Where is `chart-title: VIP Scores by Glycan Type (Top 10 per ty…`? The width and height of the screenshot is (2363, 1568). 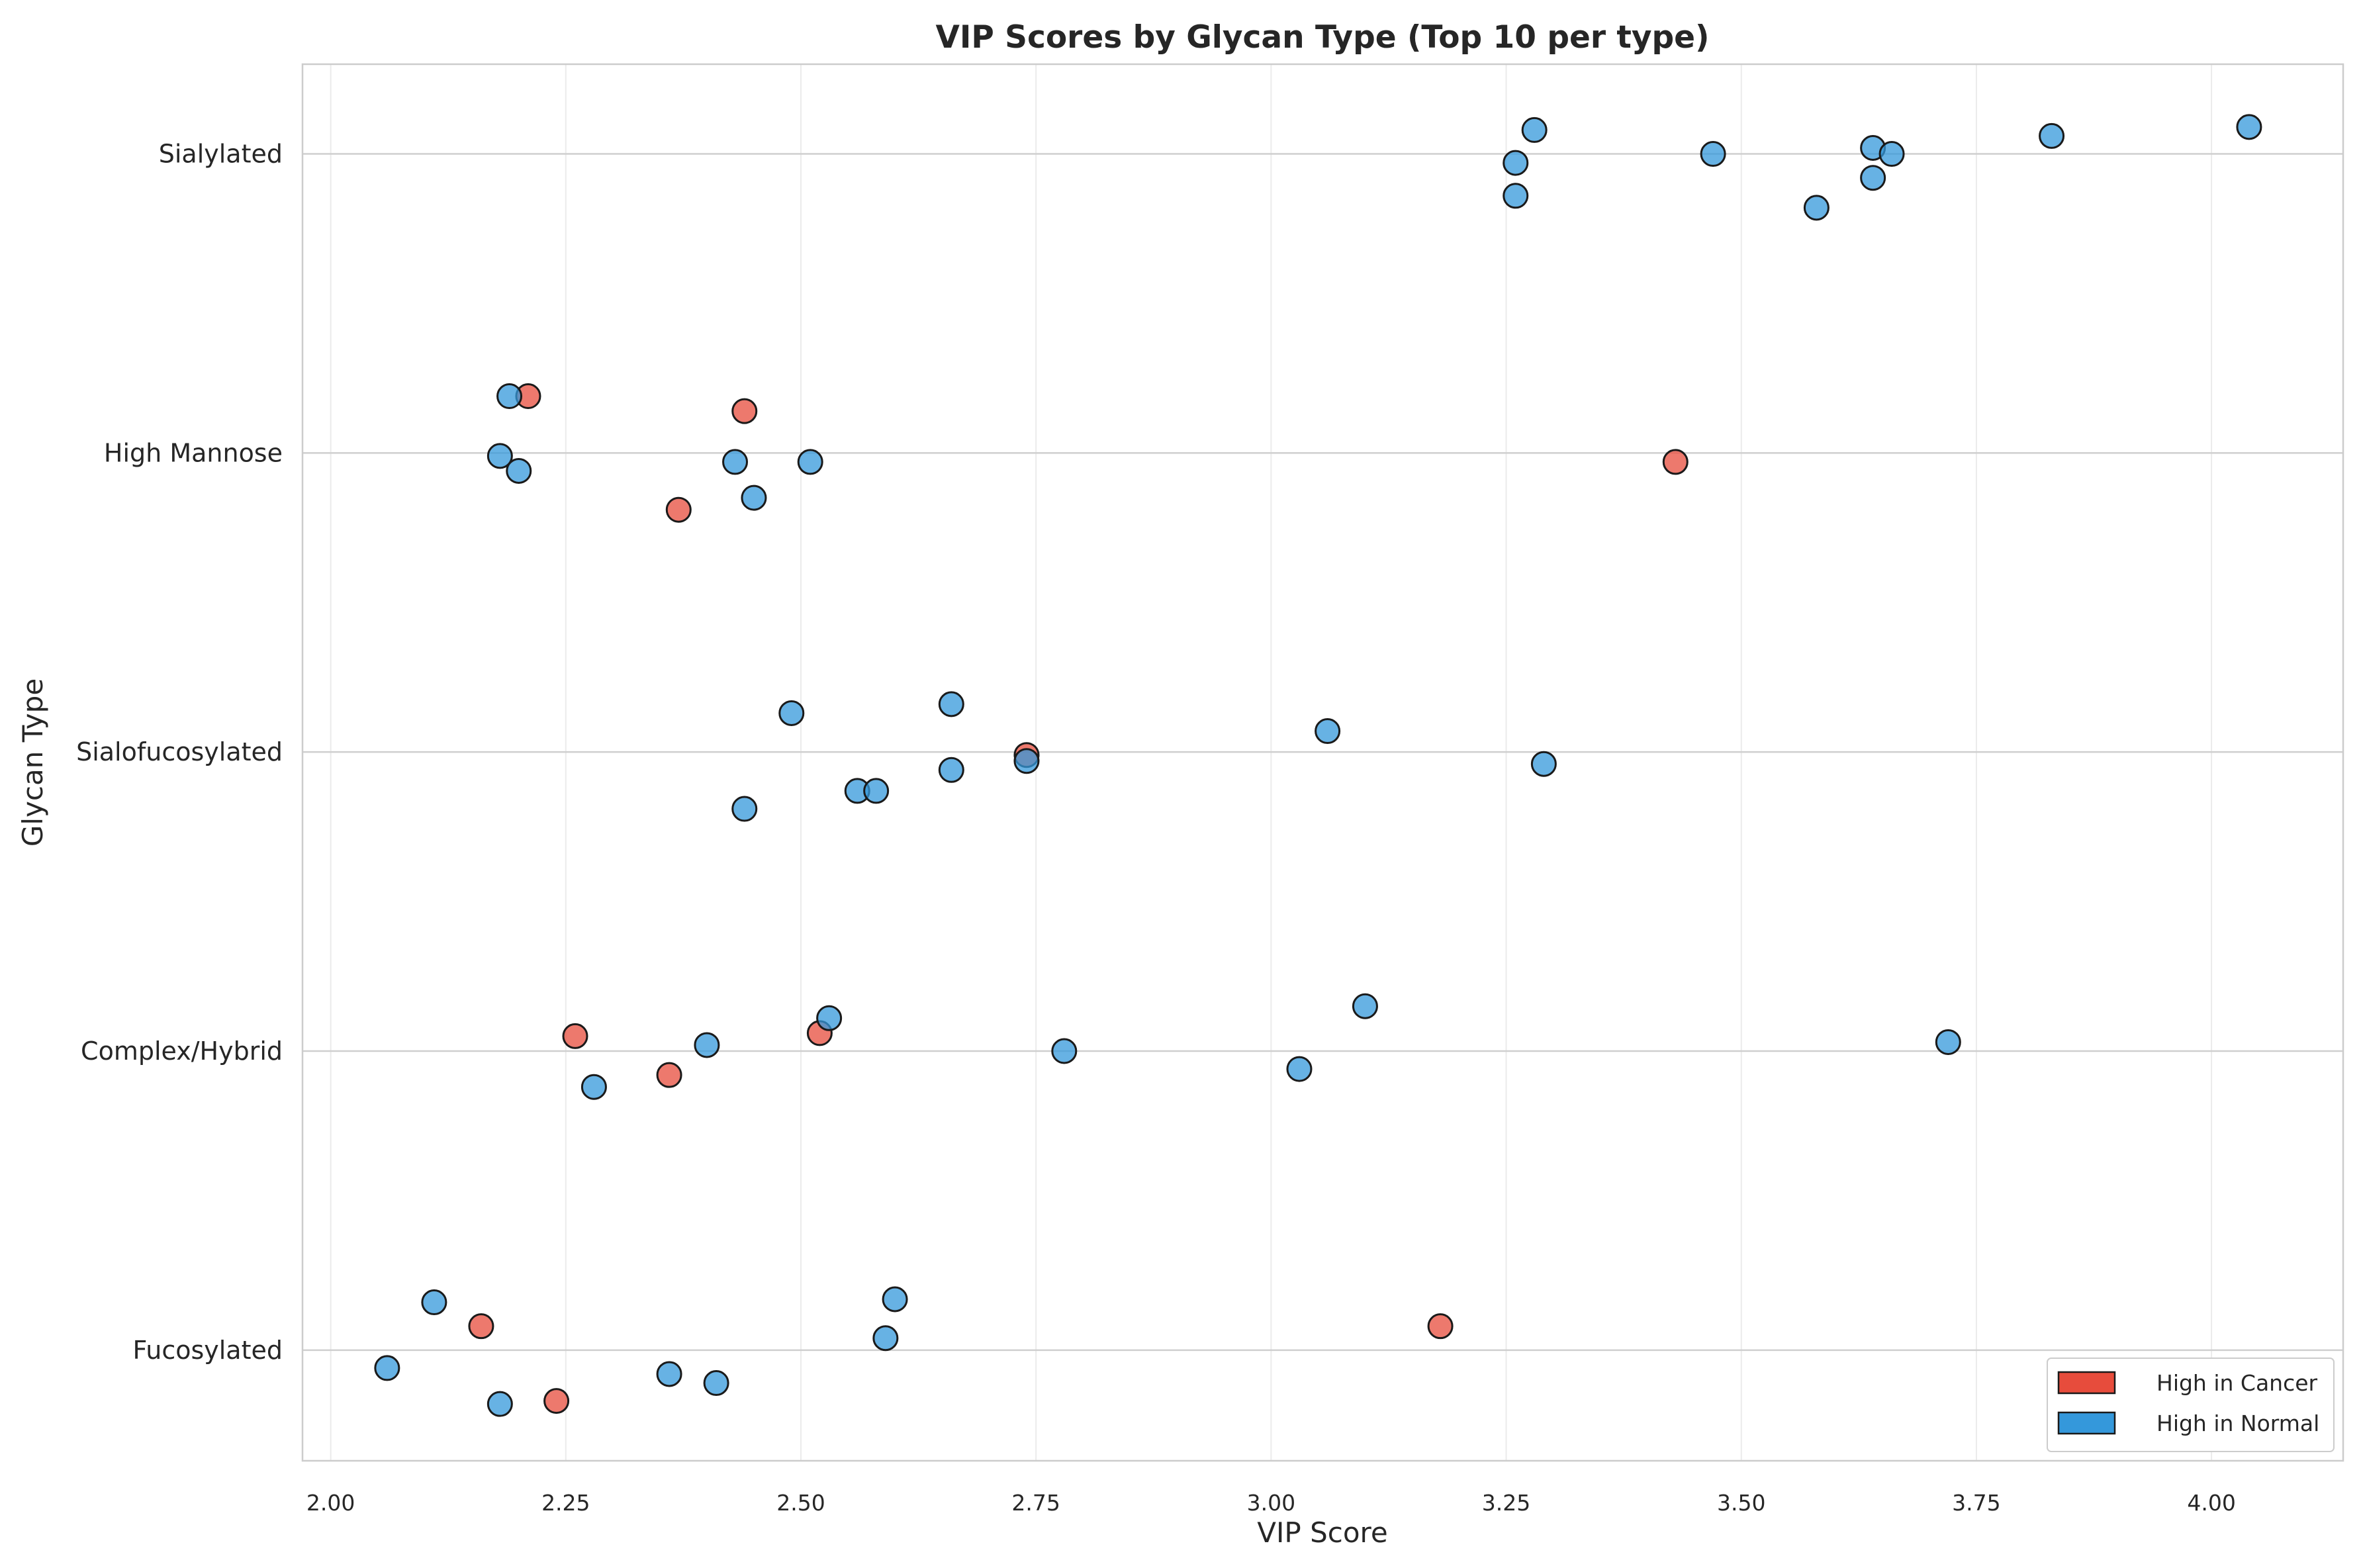 chart-title: VIP Scores by Glycan Type (Top 10 per ty… is located at coordinates (1323, 37).